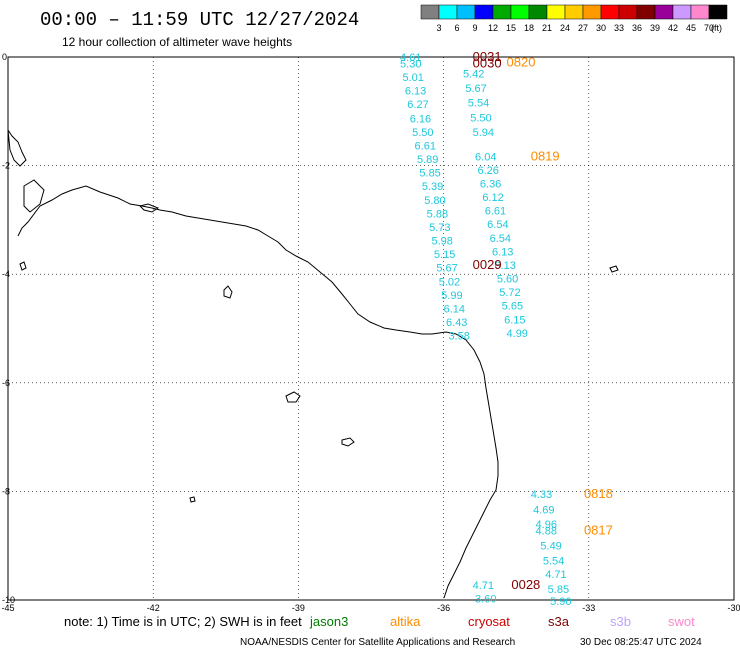 The width and height of the screenshot is (740, 650). Describe the element at coordinates (716, 28) in the screenshot. I see `scale-unit: (ft)` at that location.